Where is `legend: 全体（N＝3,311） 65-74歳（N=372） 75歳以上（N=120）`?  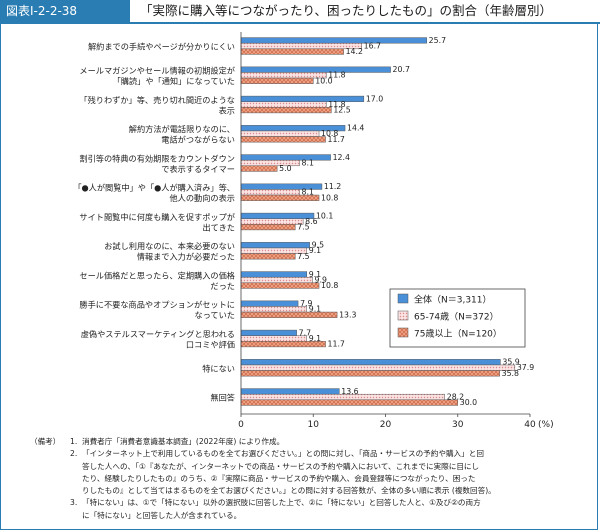 legend: 全体（N＝3,311） 65-74歳（N=372） 75歳以上（N=120） is located at coordinates (457, 318).